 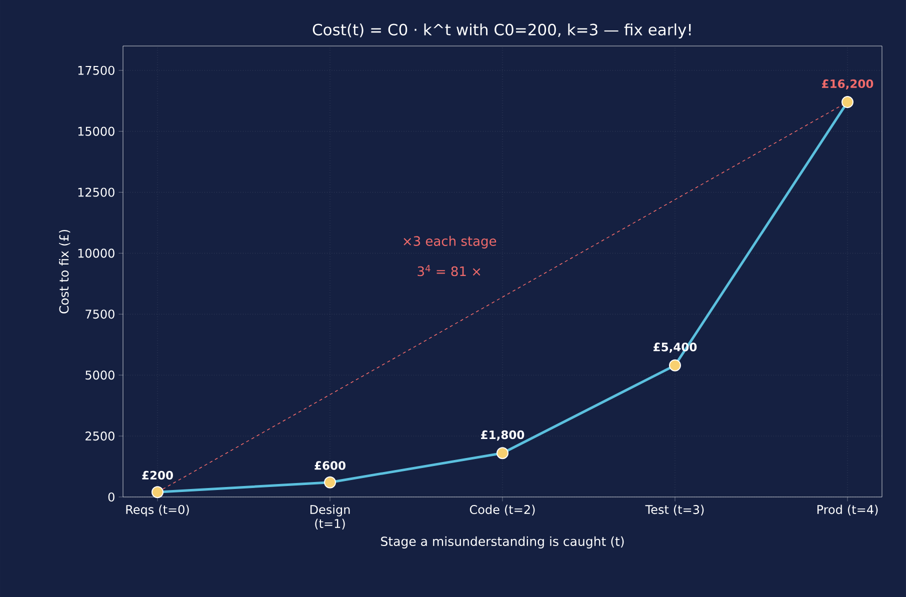 I want to click on y-tick-label: 0, so click(x=111, y=497).